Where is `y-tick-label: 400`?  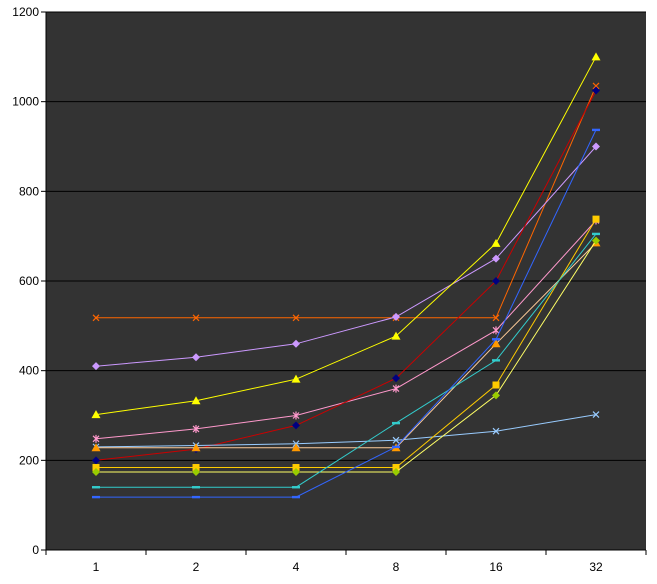 y-tick-label: 400 is located at coordinates (29, 371).